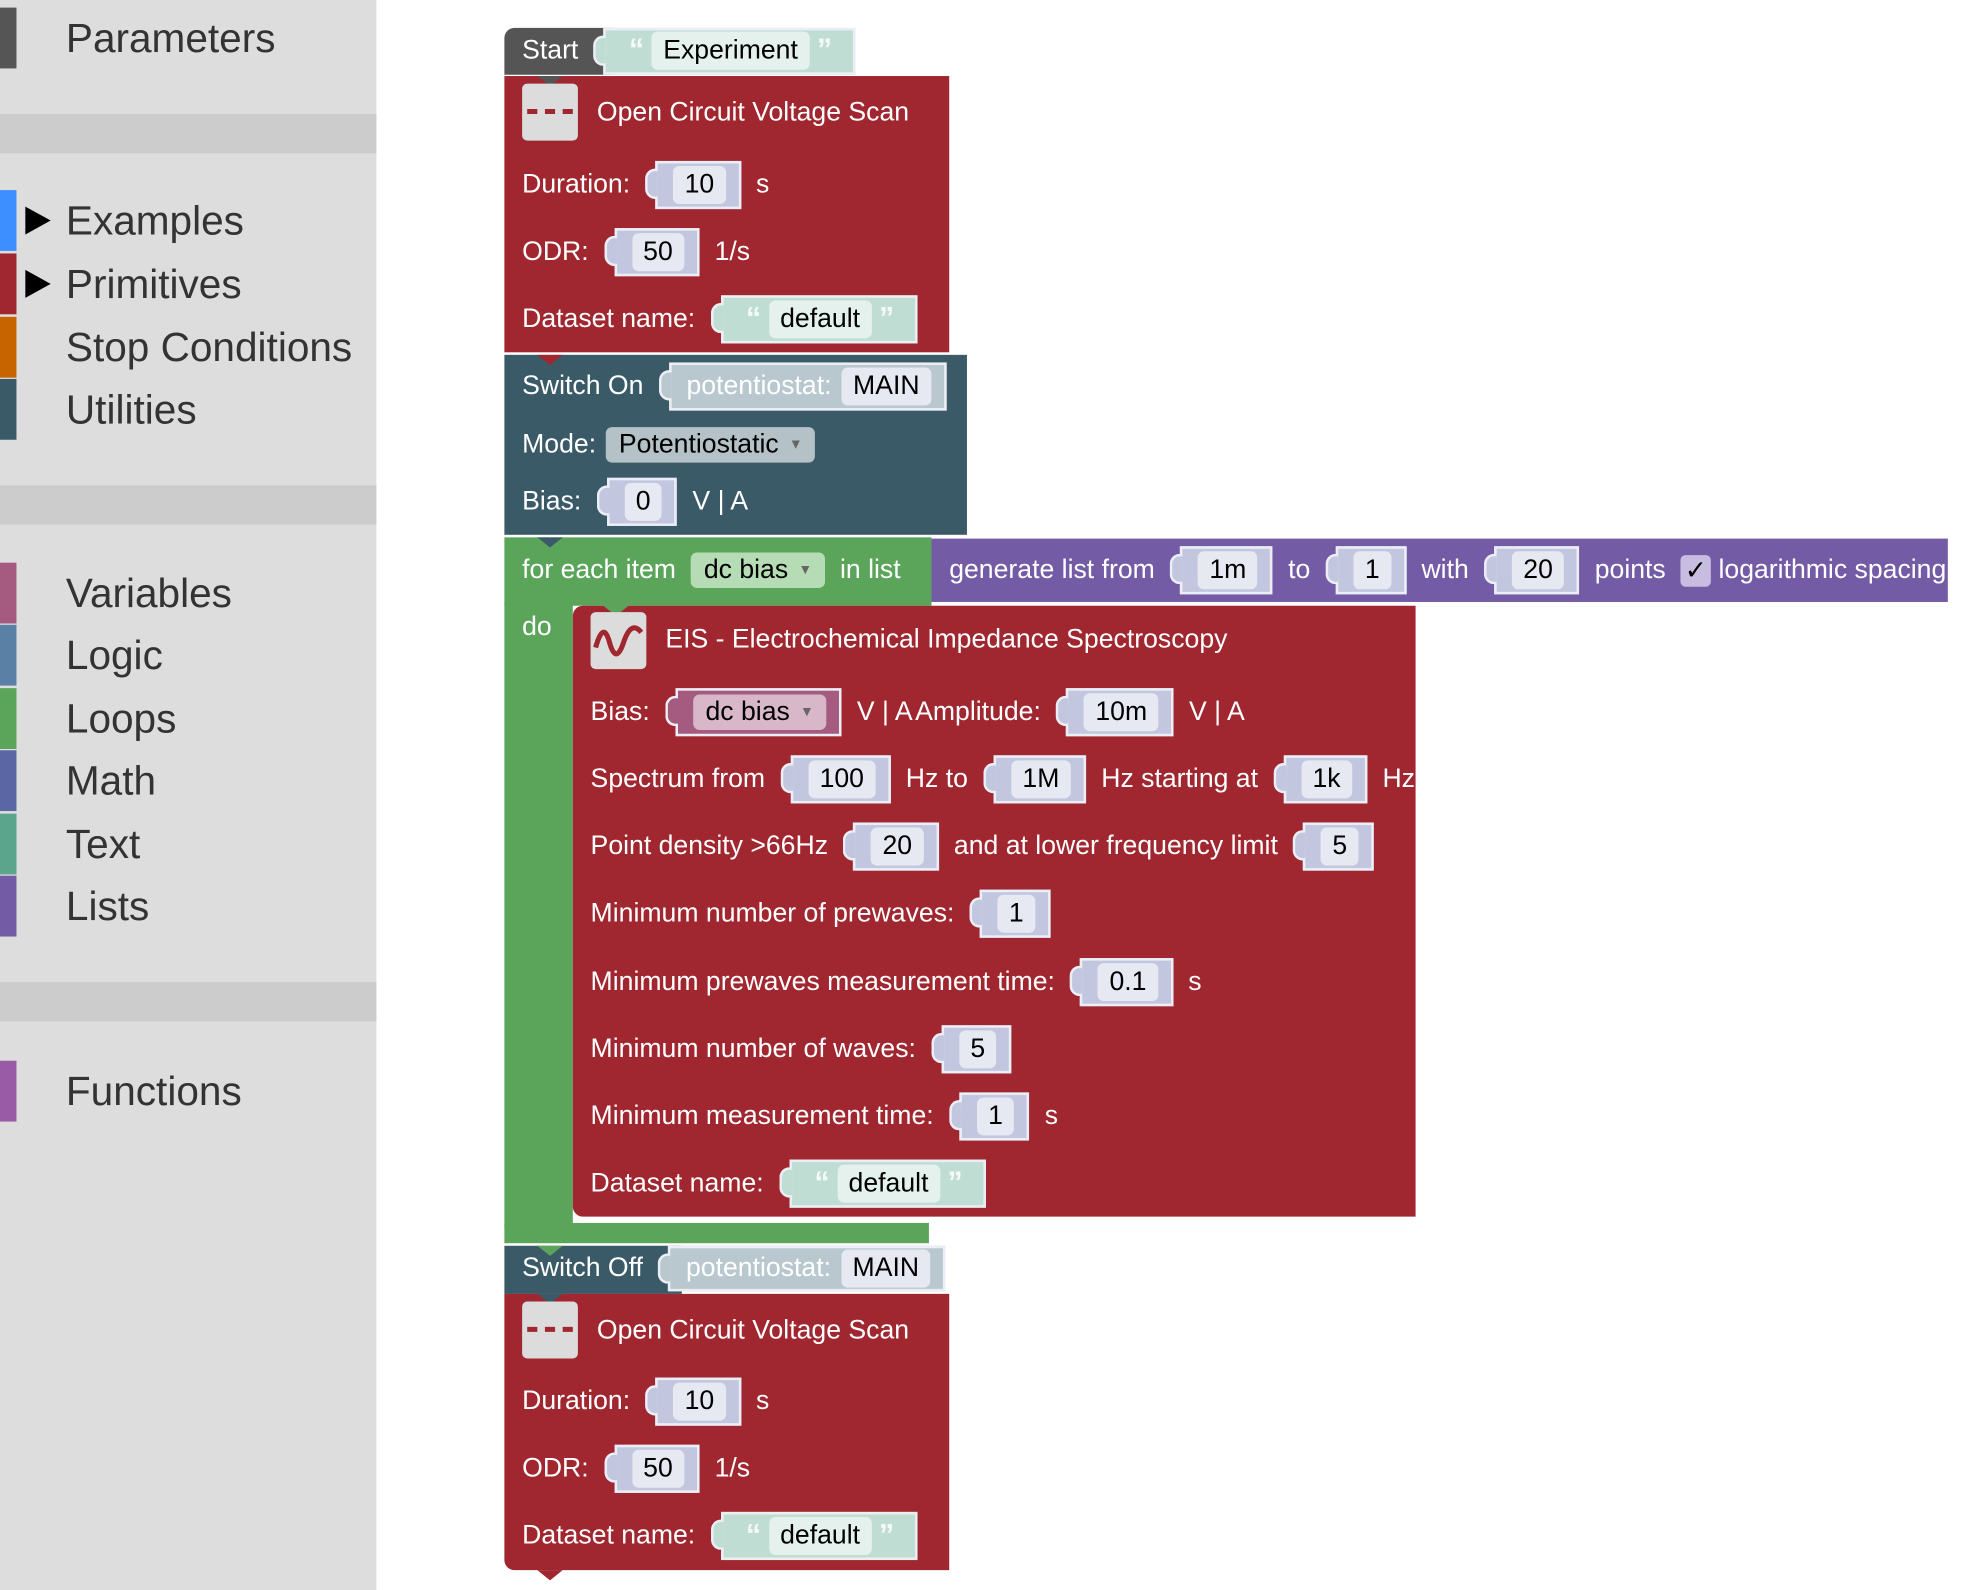 This screenshot has height=1590, width=1977. What do you see at coordinates (1439, 570) in the screenshot?
I see `generate-list-block` at bounding box center [1439, 570].